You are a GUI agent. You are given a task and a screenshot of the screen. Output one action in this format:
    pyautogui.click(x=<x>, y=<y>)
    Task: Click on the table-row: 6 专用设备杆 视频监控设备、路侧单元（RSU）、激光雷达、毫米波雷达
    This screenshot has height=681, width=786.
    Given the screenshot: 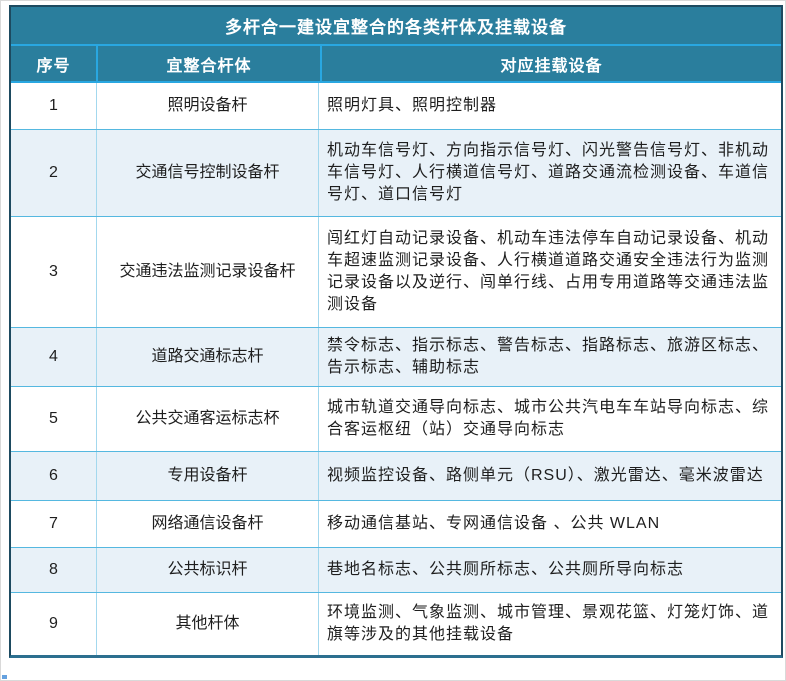 What is the action you would take?
    pyautogui.click(x=396, y=475)
    